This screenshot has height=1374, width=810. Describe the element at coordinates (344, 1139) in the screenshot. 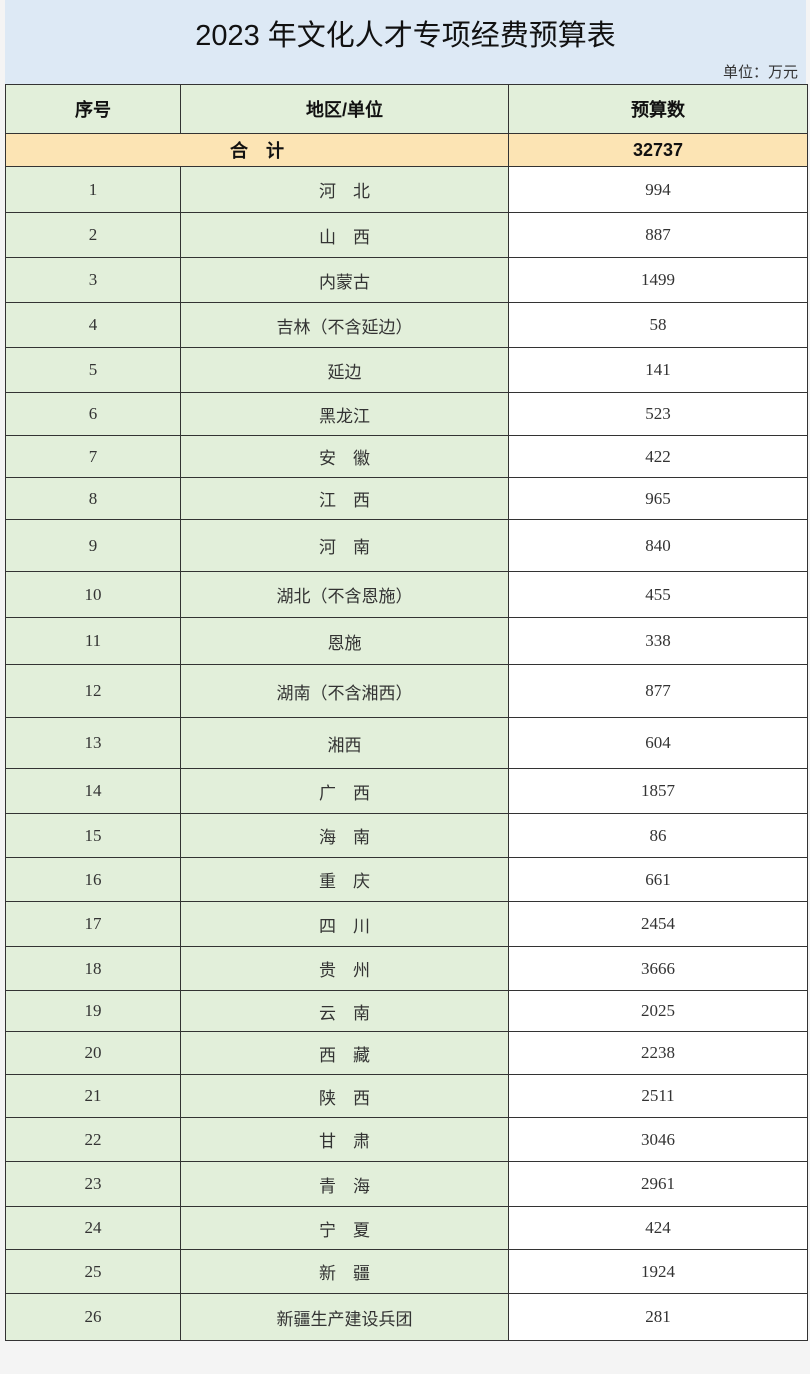

I see `row-region: 甘 肃` at that location.